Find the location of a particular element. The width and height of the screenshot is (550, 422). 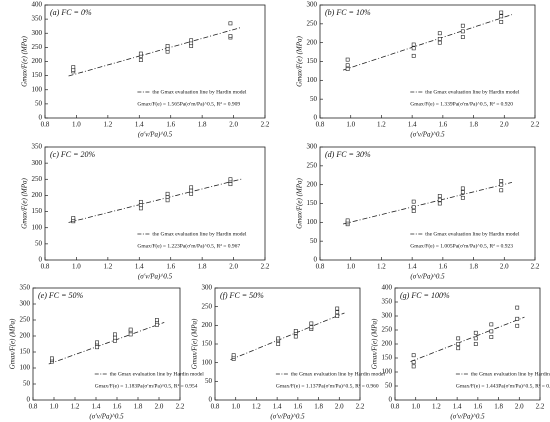

chart-title: (g) FC = 100% is located at coordinates (425, 295).